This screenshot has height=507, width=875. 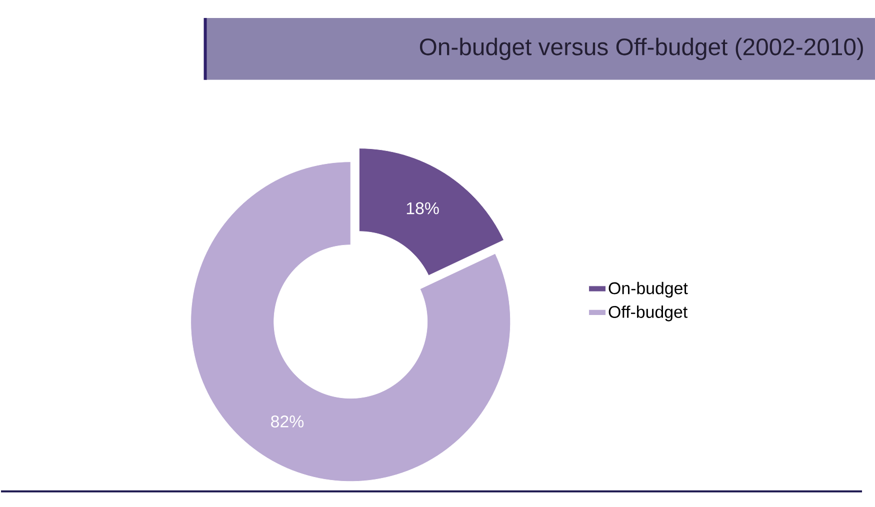 What do you see at coordinates (648, 313) in the screenshot?
I see `legend-label: Off-budget` at bounding box center [648, 313].